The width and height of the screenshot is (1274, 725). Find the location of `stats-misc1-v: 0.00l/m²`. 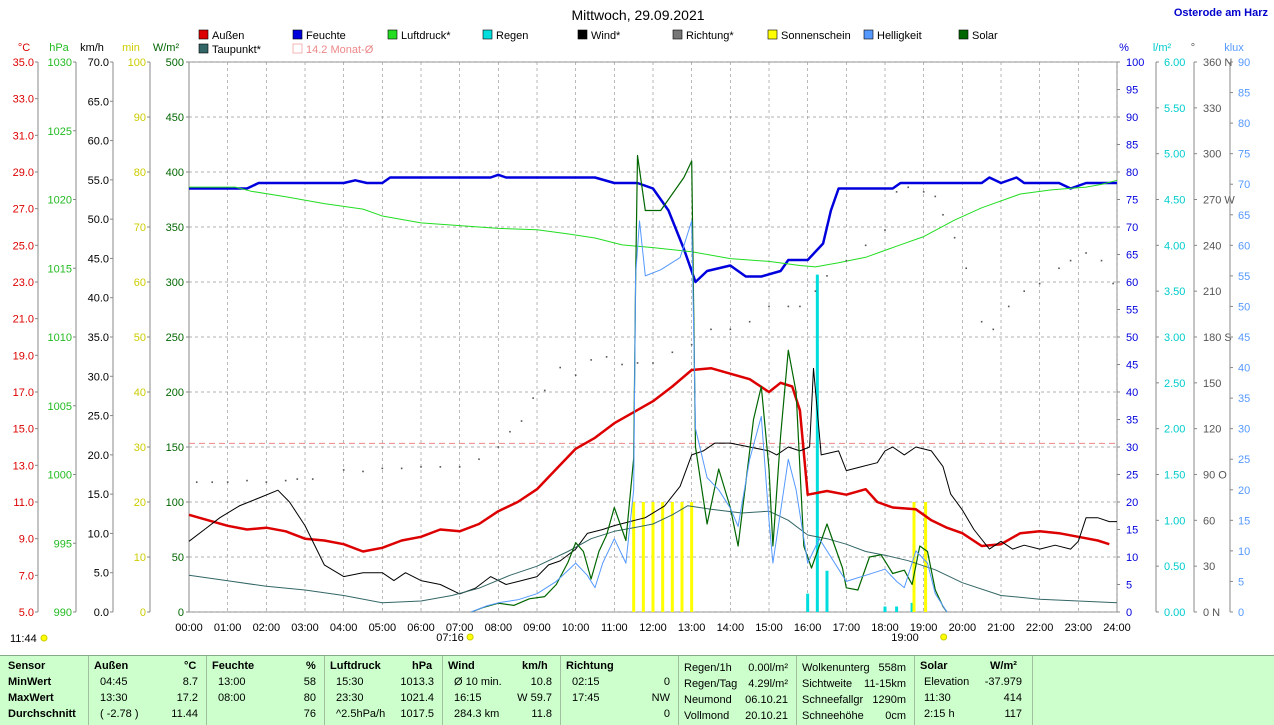

stats-misc1-v: 0.00l/m² is located at coordinates (768, 668).